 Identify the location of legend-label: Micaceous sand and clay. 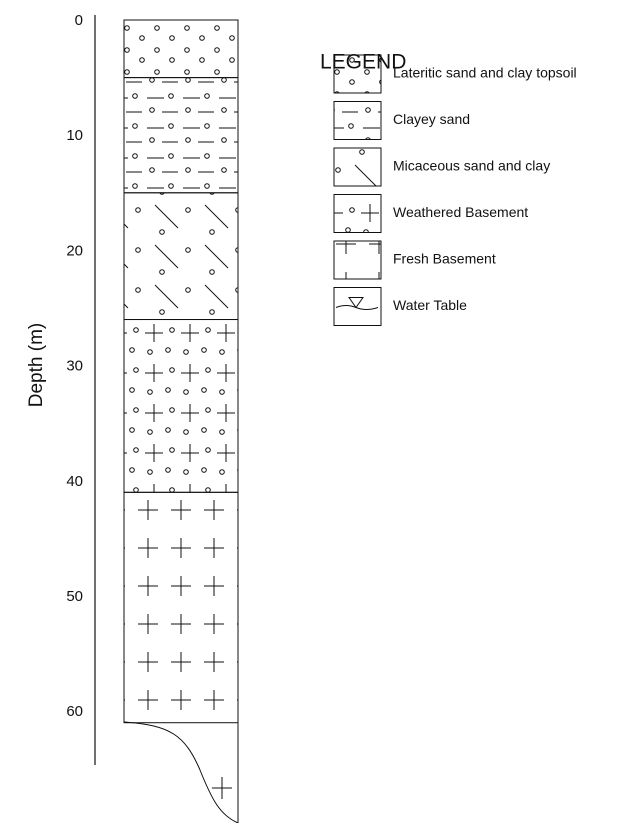
(471, 166).